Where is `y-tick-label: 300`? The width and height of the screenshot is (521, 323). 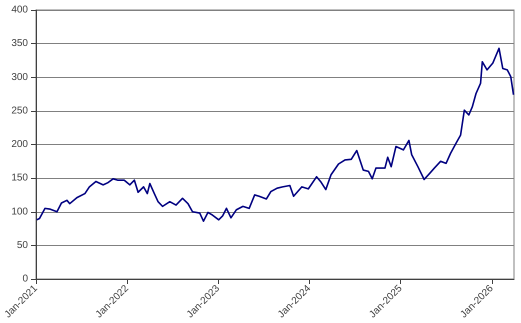 y-tick-label: 300 is located at coordinates (19, 77).